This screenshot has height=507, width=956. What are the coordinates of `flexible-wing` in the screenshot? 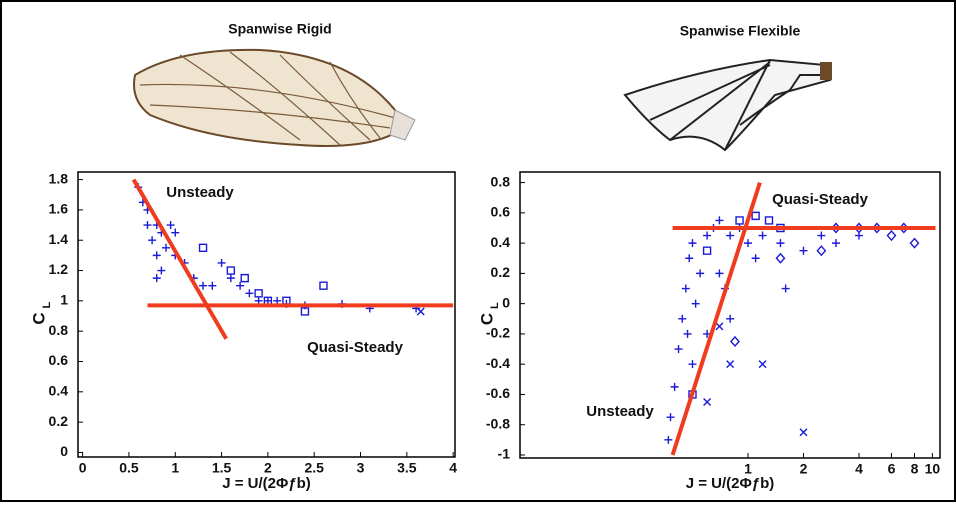 It's located at (727, 105).